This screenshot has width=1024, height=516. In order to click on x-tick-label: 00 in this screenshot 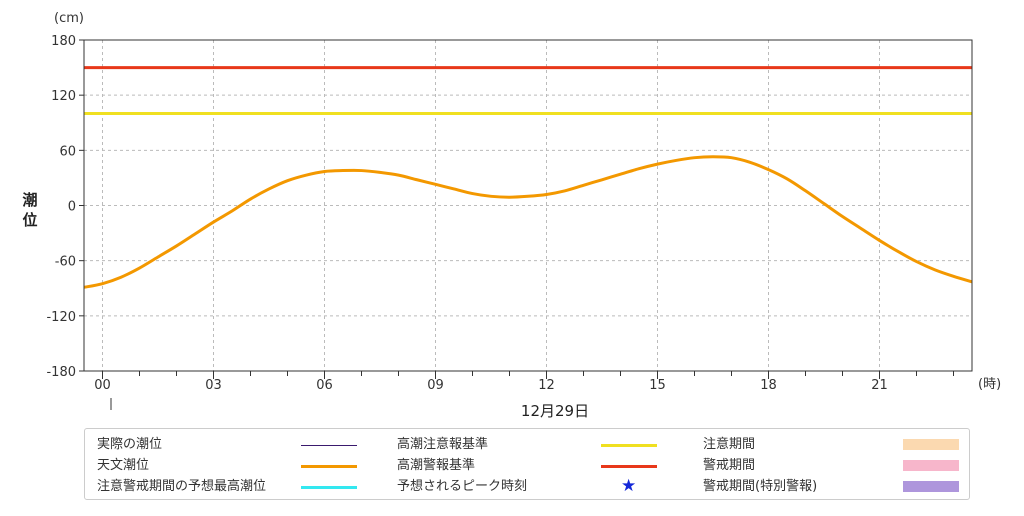, I will do `click(102, 385)`.